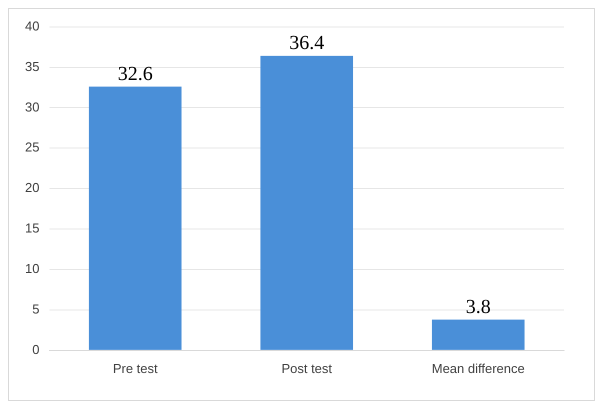 This screenshot has width=603, height=409. Describe the element at coordinates (32, 106) in the screenshot. I see `y-tick-label: 30` at that location.